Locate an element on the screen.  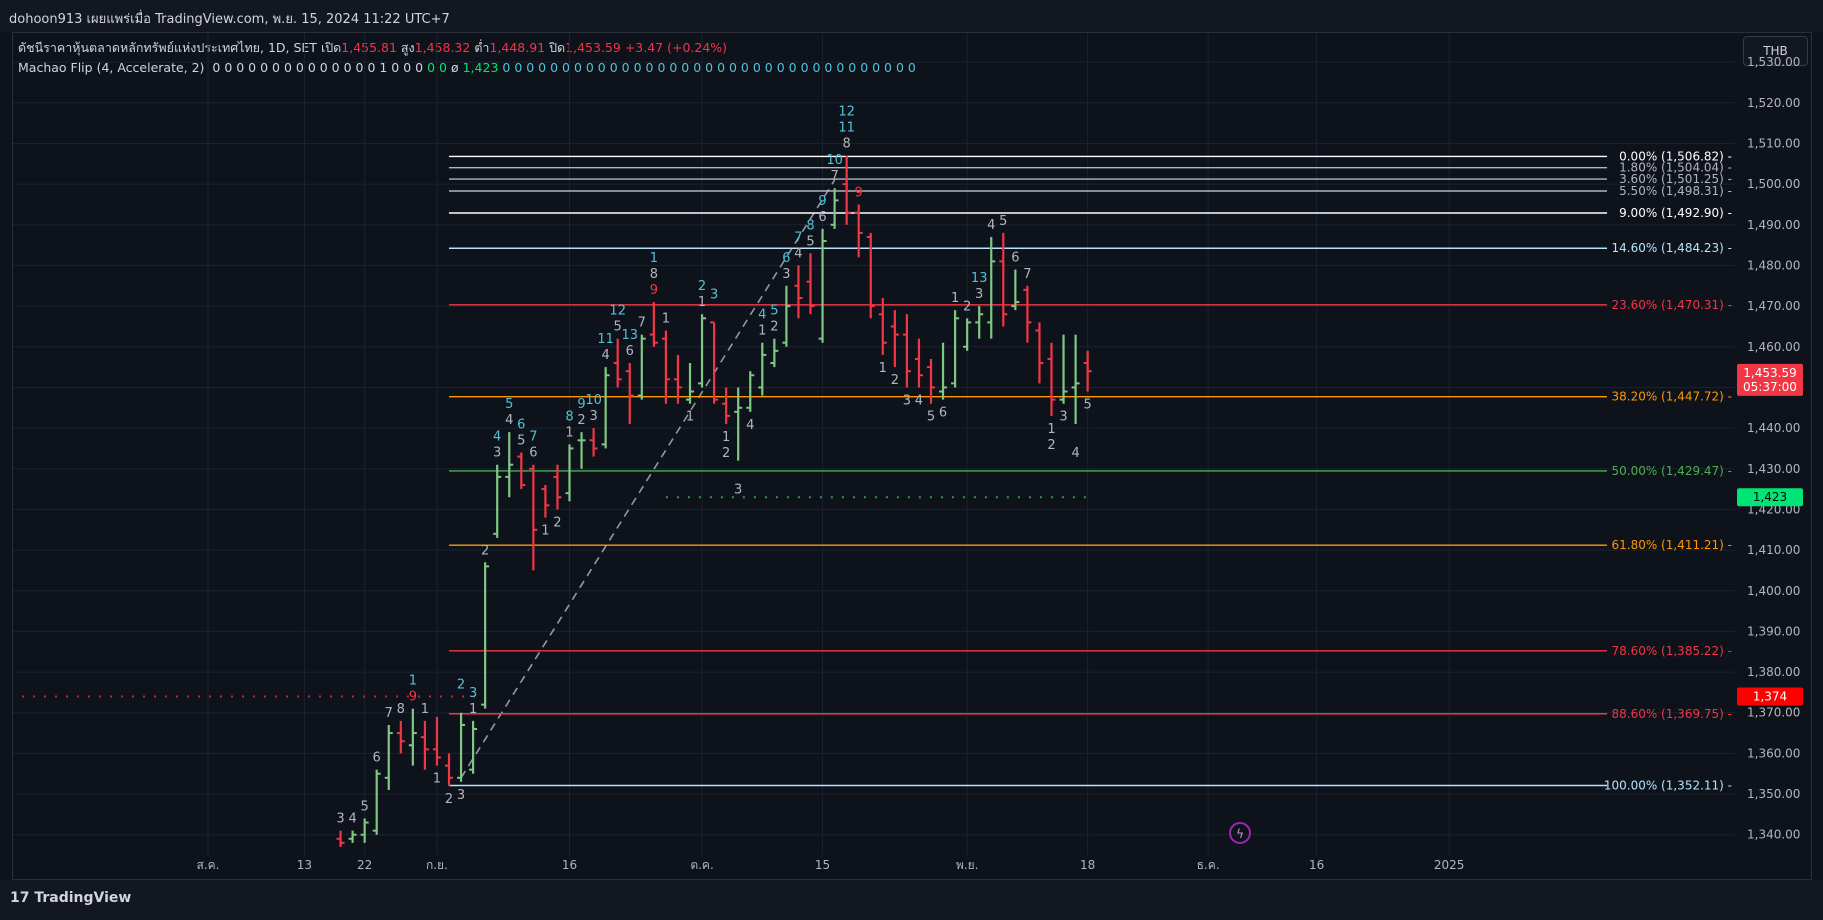
x-tick-label: ส.ค. is located at coordinates (208, 865).